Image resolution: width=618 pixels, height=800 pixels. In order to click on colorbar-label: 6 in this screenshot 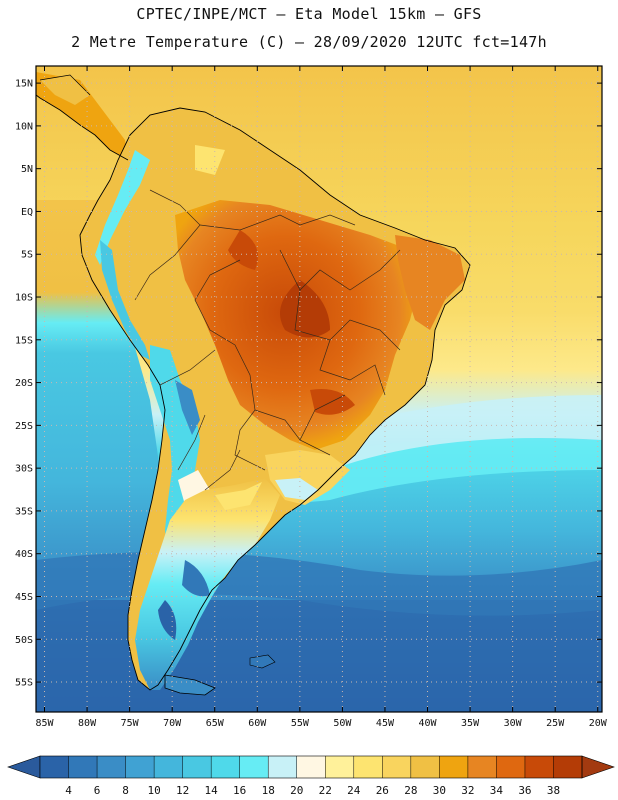, I will do `click(97, 790)`.